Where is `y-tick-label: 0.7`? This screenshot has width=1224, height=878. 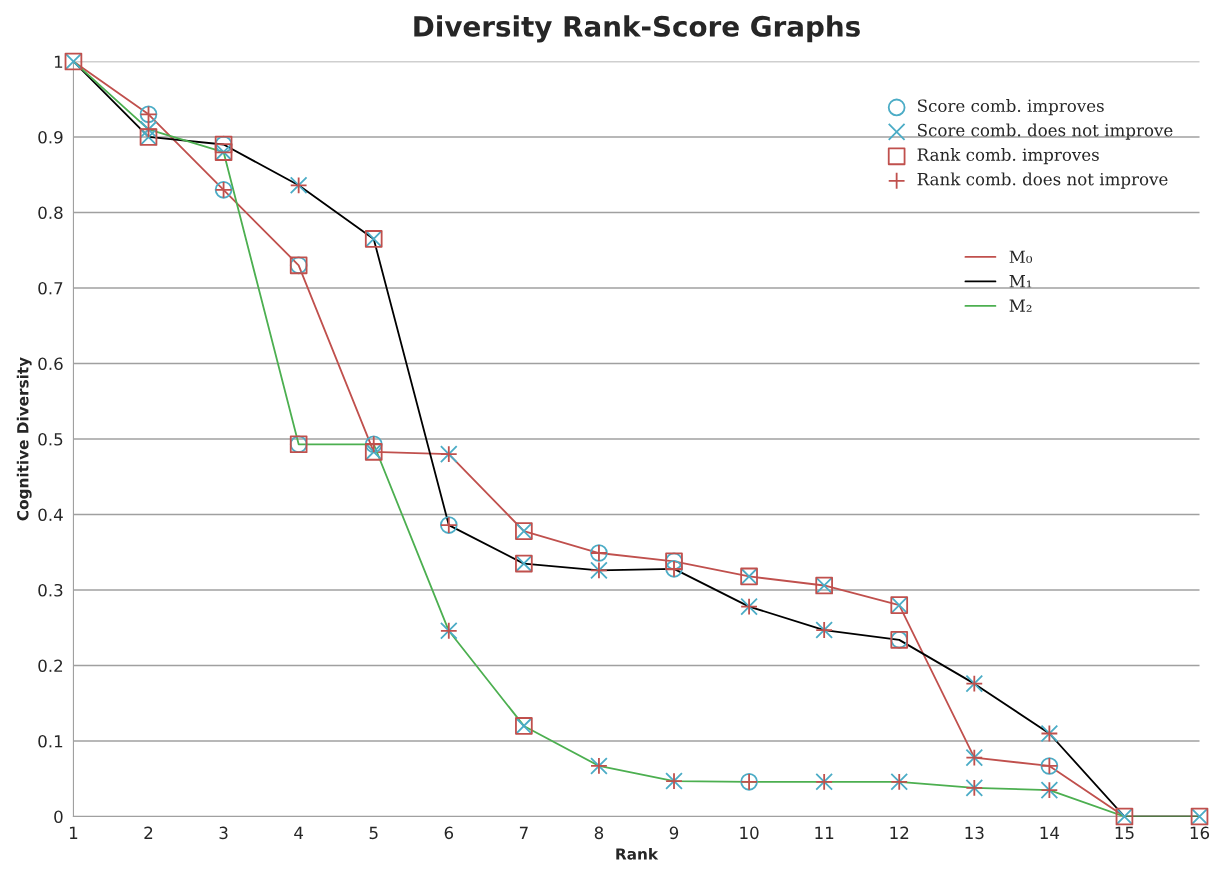
y-tick-label: 0.7 is located at coordinates (50, 288).